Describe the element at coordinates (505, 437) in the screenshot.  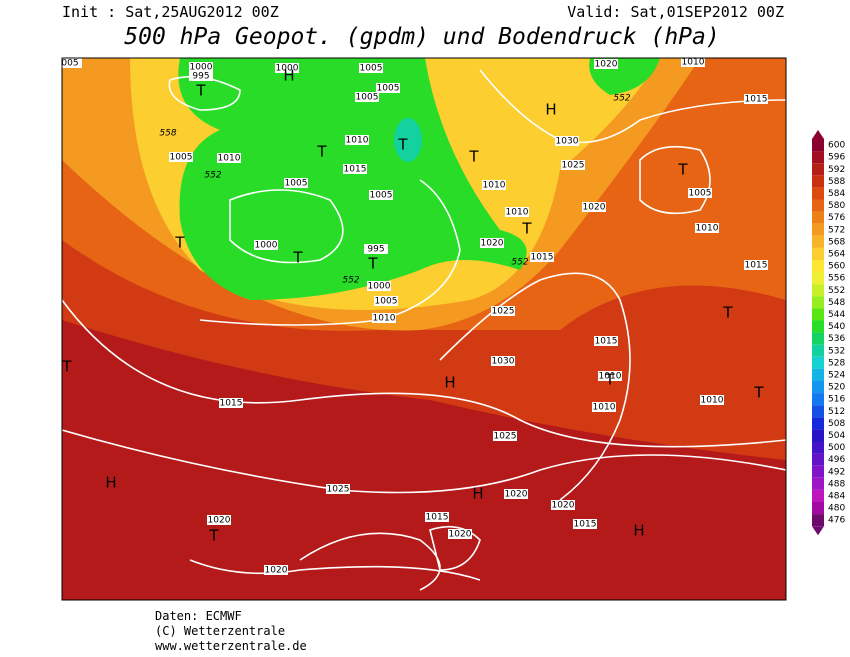
I see `isobar-label: 1025` at that location.